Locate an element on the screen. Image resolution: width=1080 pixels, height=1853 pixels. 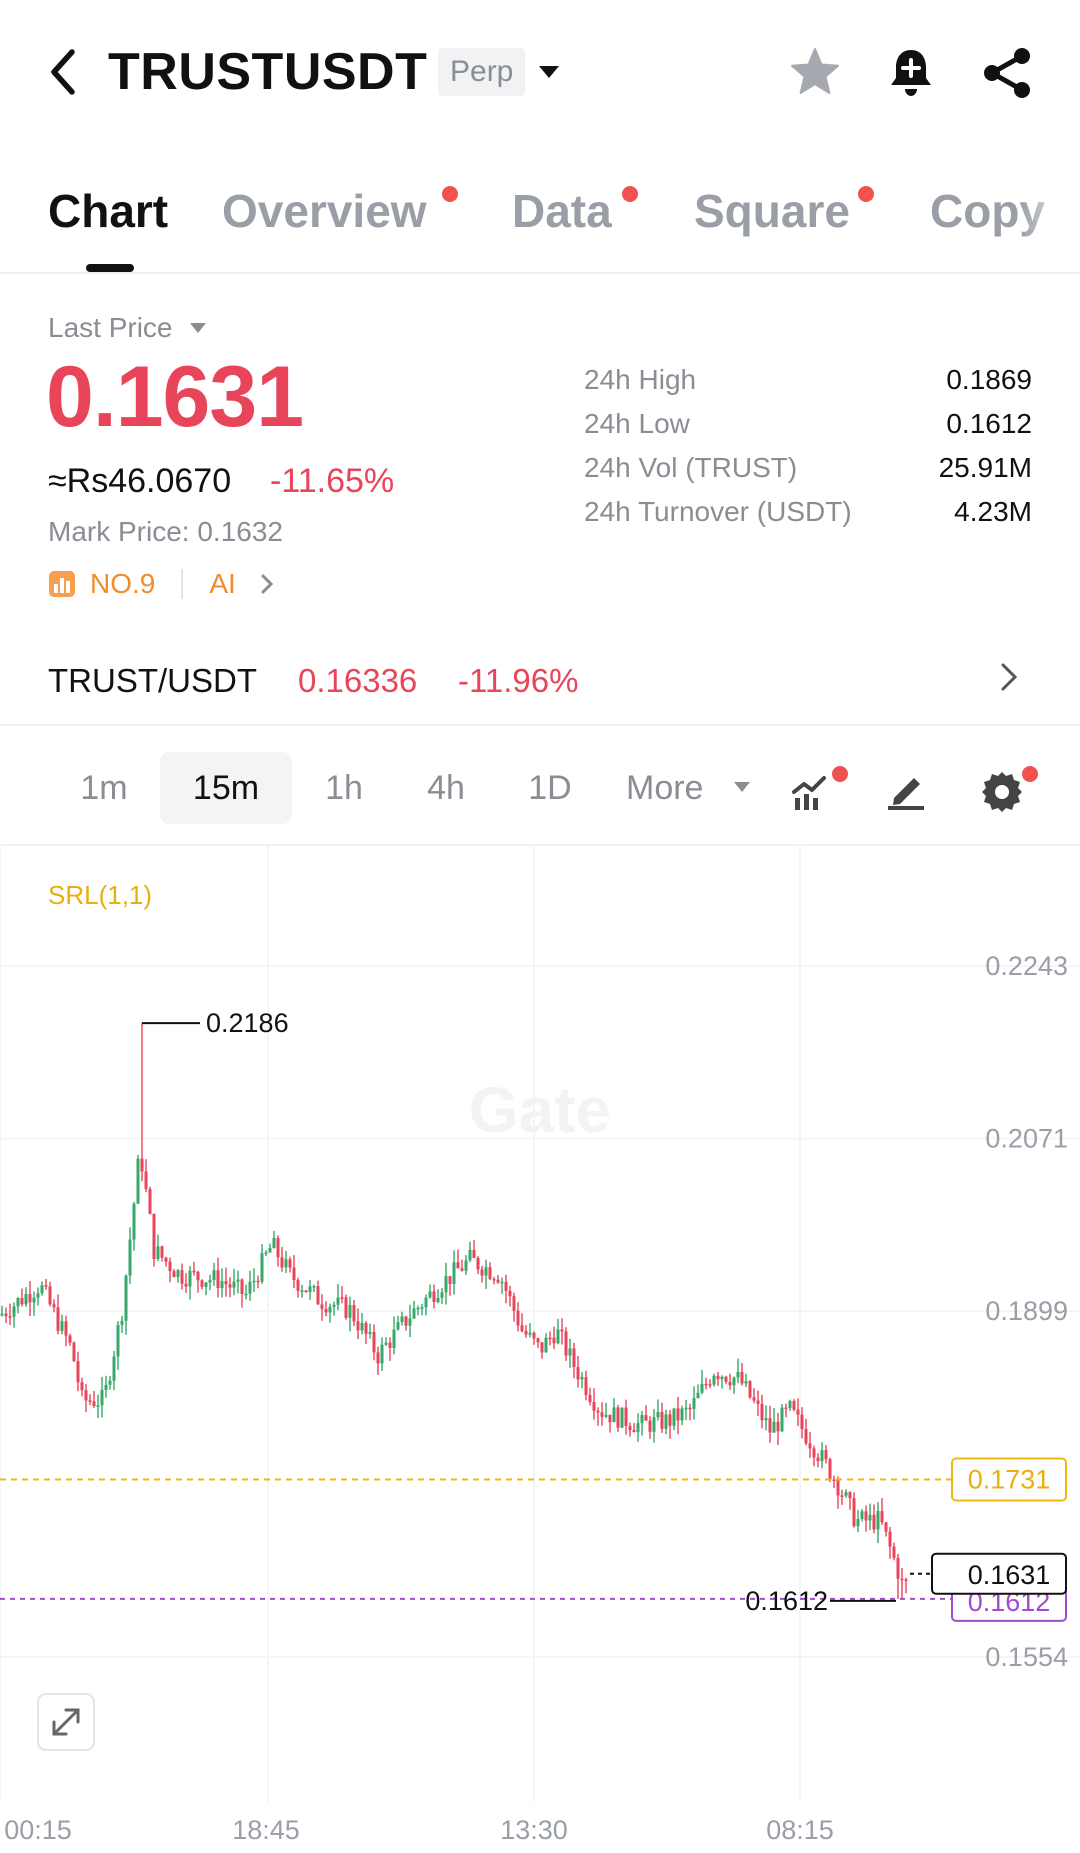
spot-price: 0.16336 is located at coordinates (358, 680).